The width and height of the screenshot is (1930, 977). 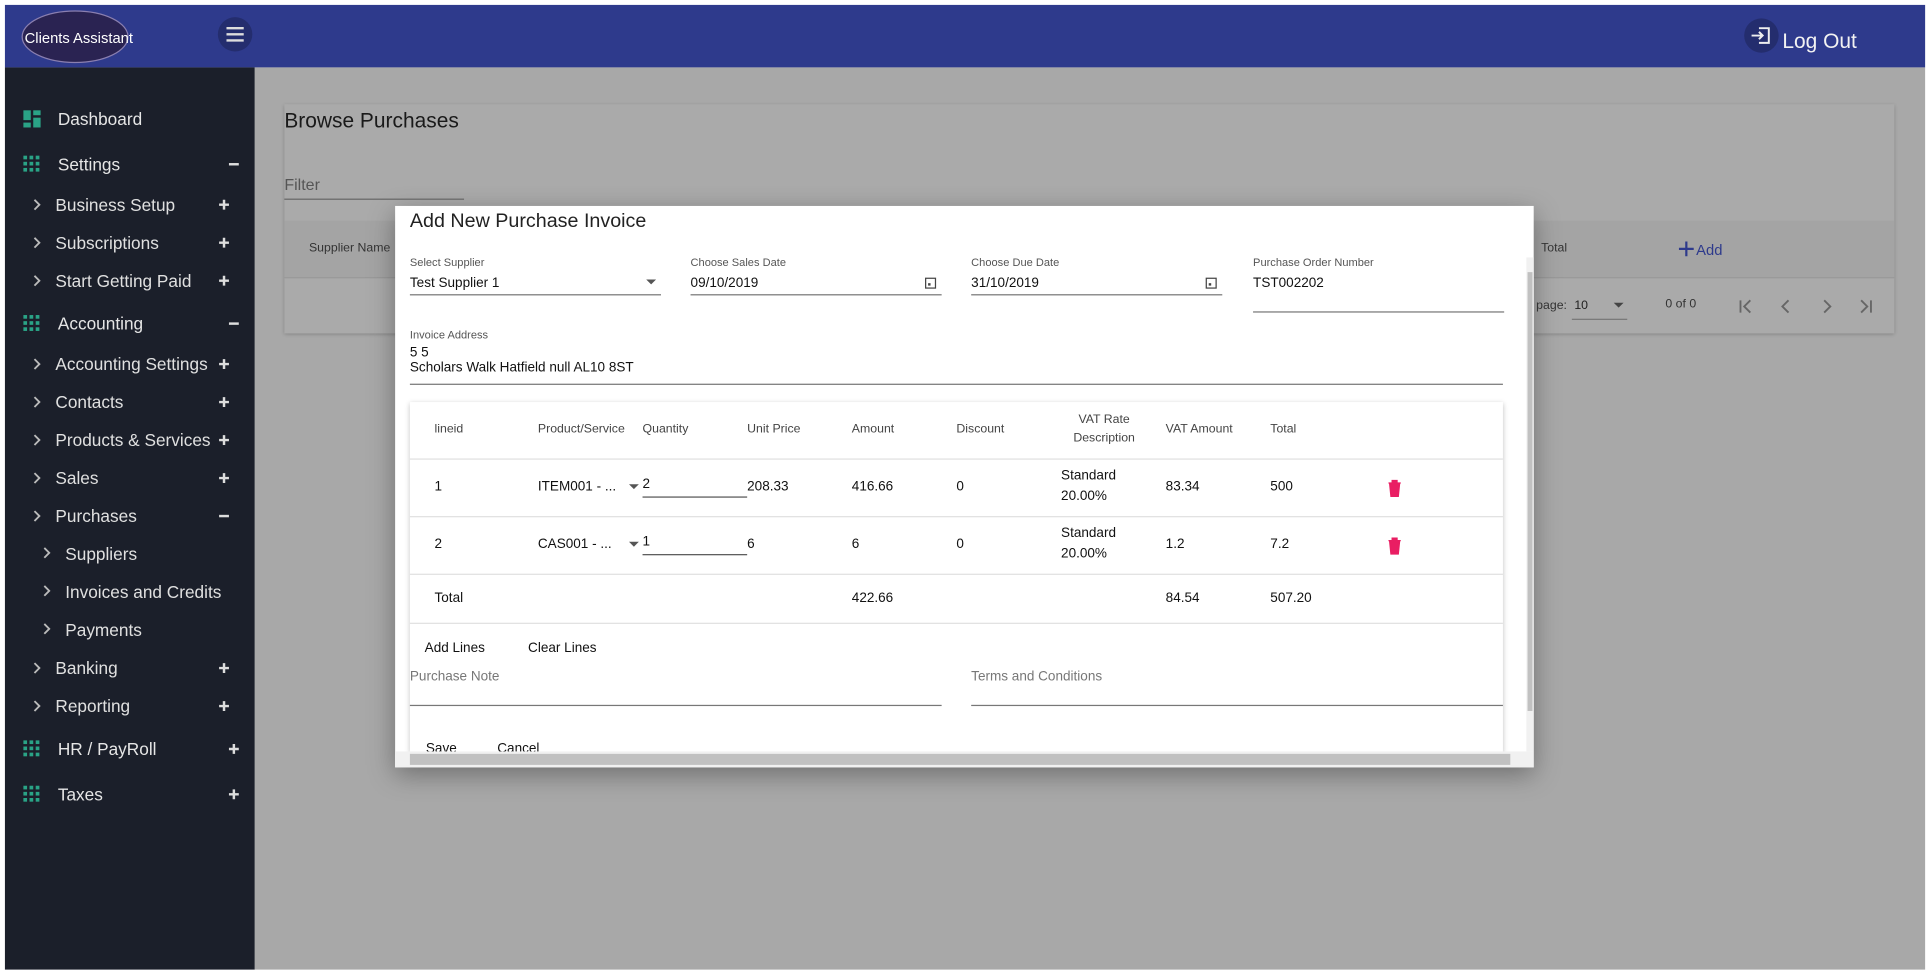 What do you see at coordinates (86, 668) in the screenshot?
I see `nav-subitem: Banking` at bounding box center [86, 668].